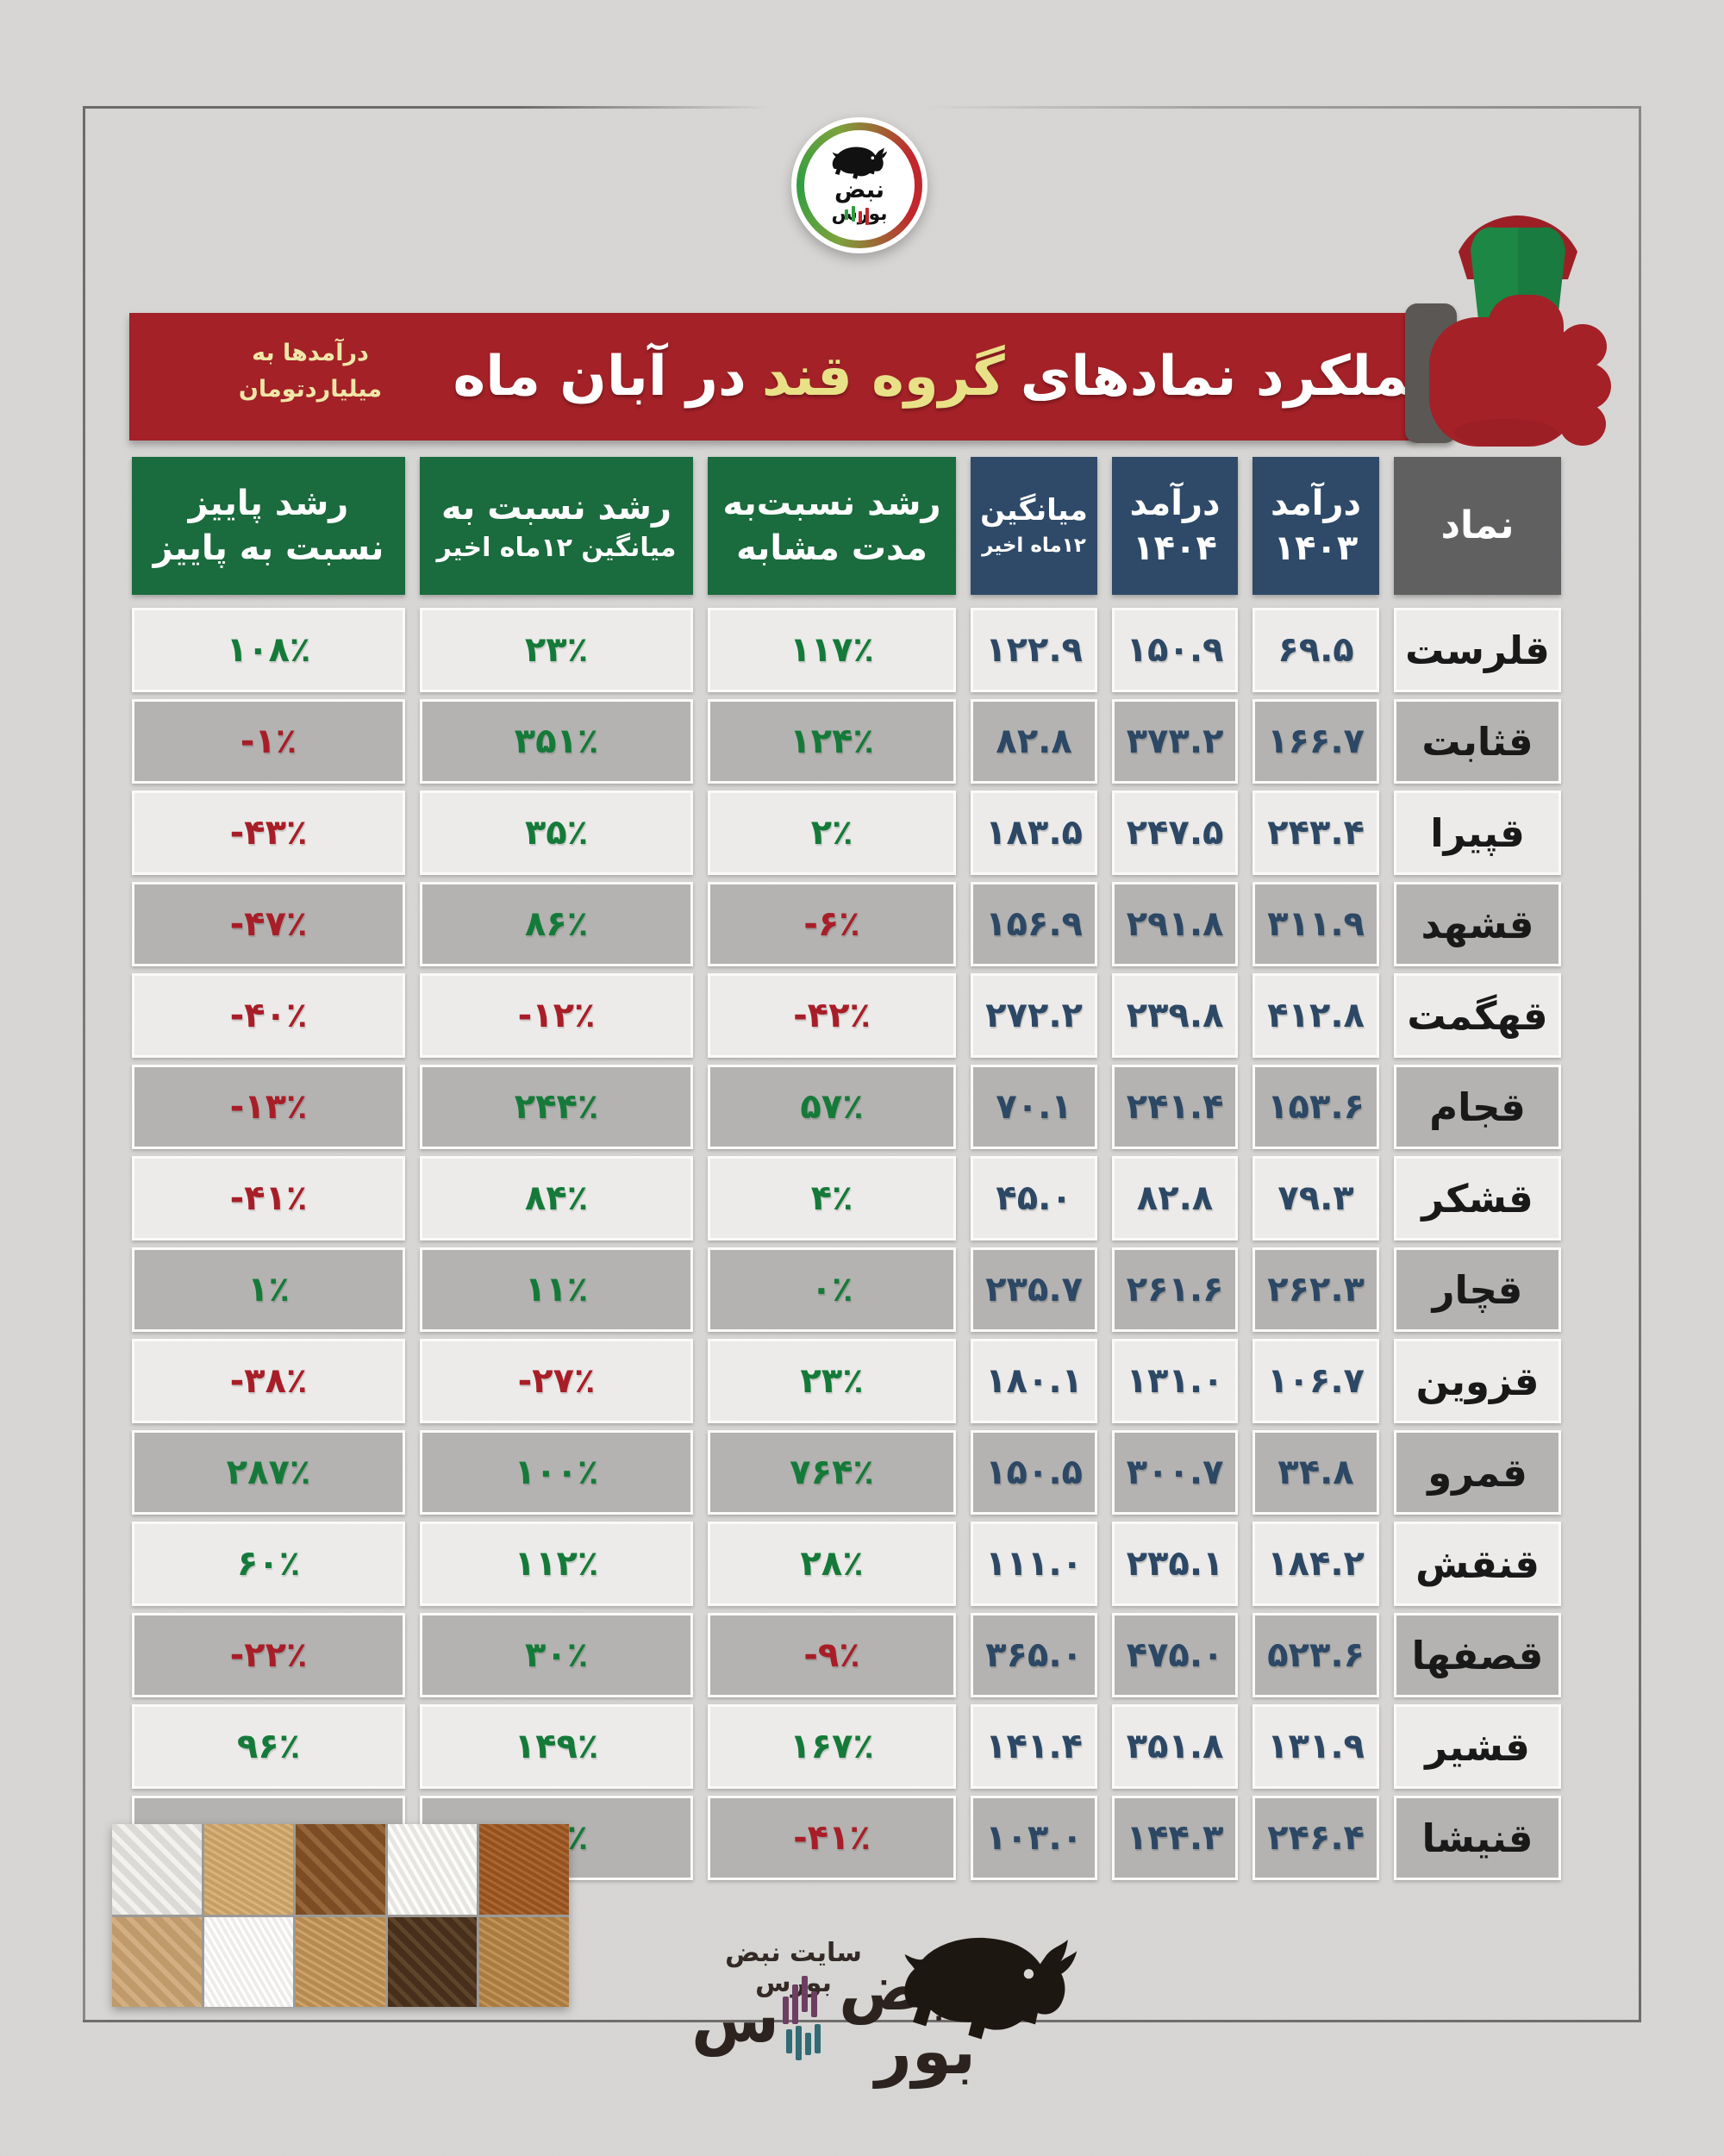 The height and width of the screenshot is (2156, 1724). What do you see at coordinates (1315, 1746) in the screenshot?
I see `rev-1403-cell: ۱۳۱.۹` at bounding box center [1315, 1746].